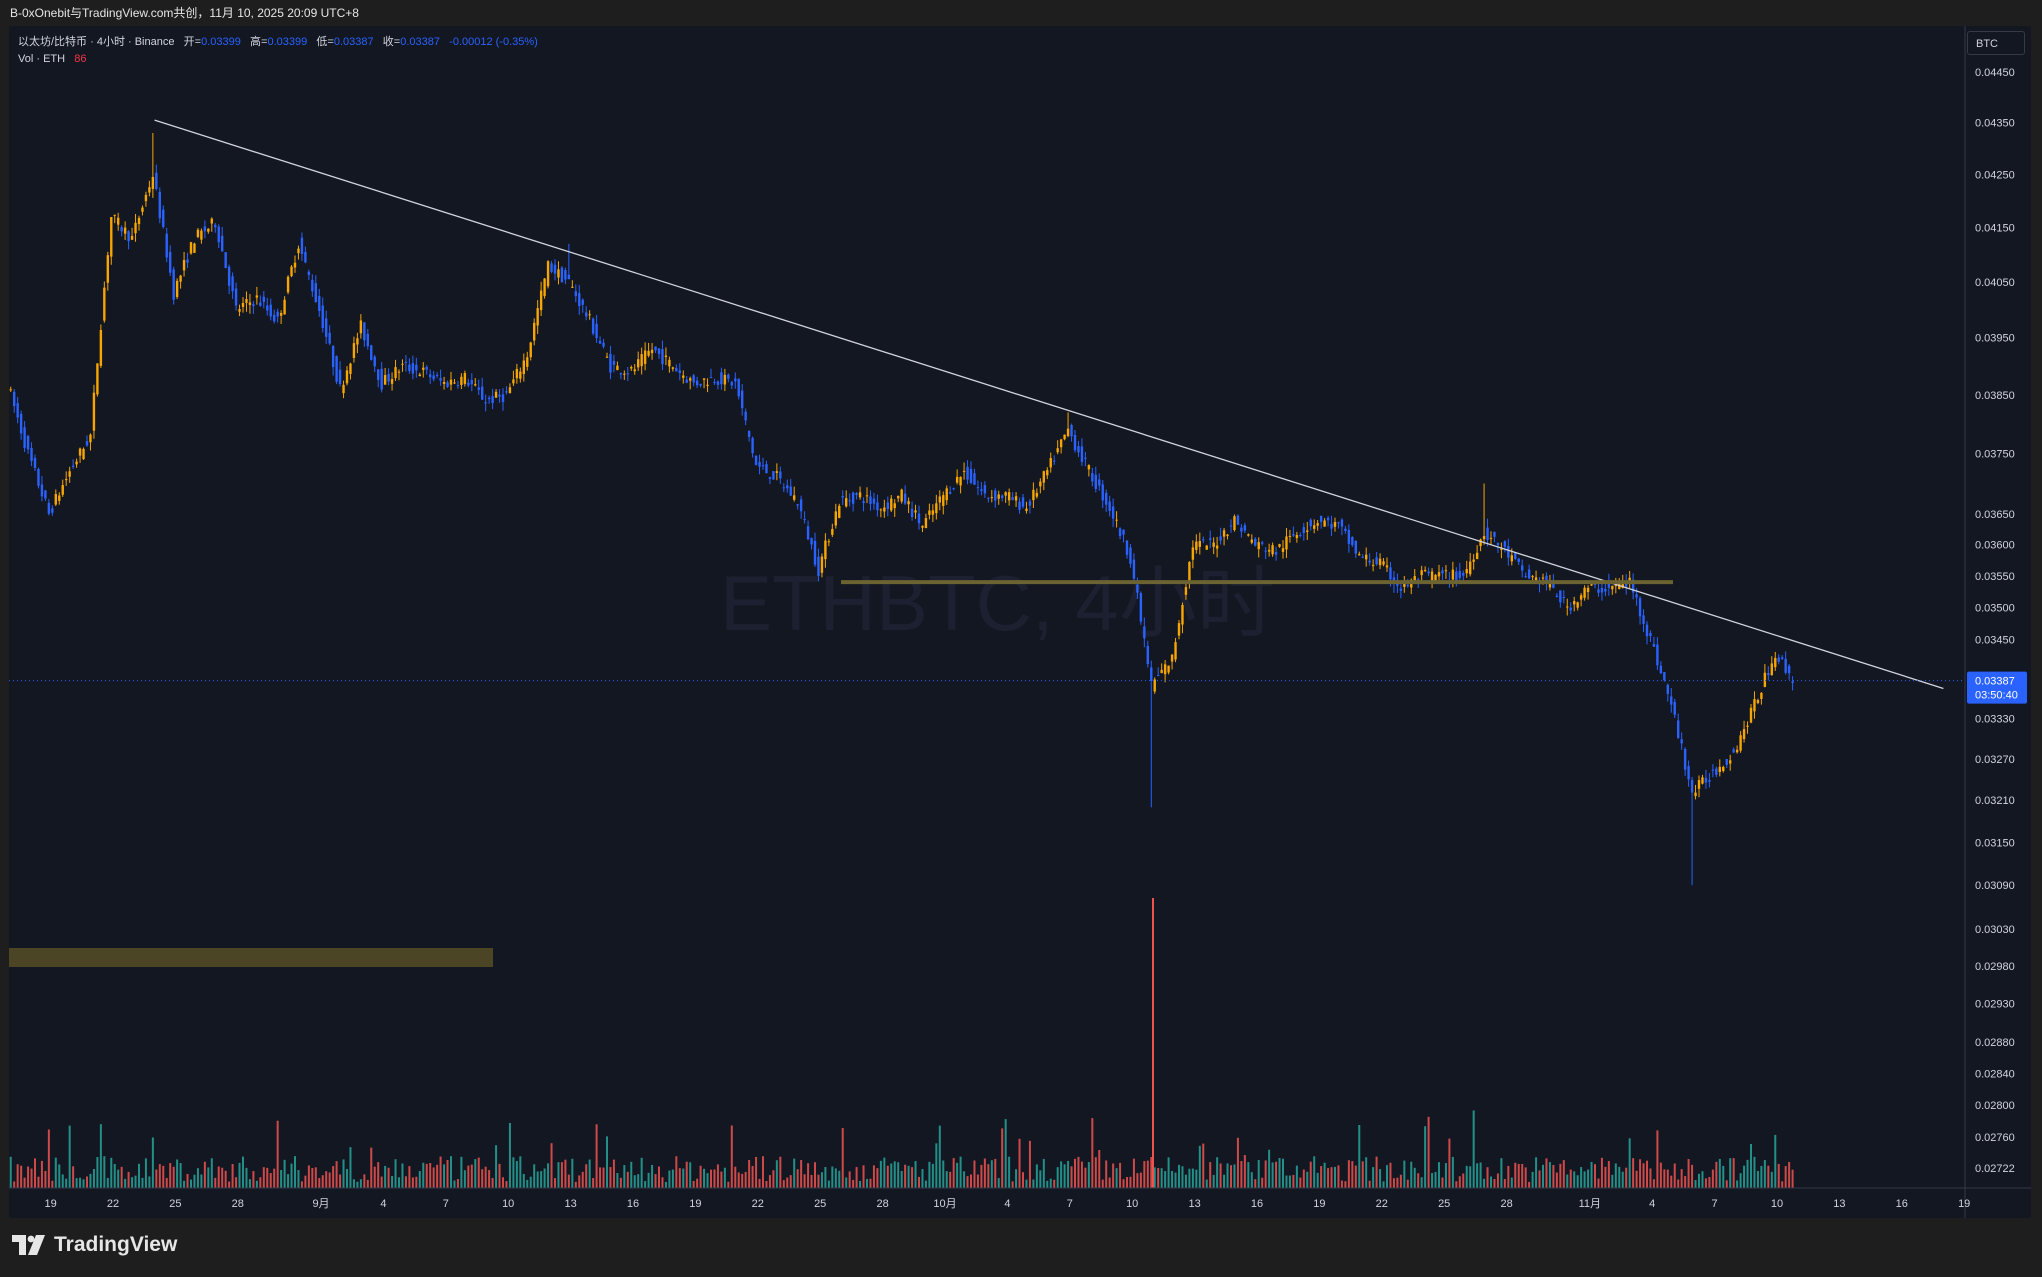  Describe the element at coordinates (420, 42) in the screenshot. I see `legend-close-value: 0.03387` at that location.